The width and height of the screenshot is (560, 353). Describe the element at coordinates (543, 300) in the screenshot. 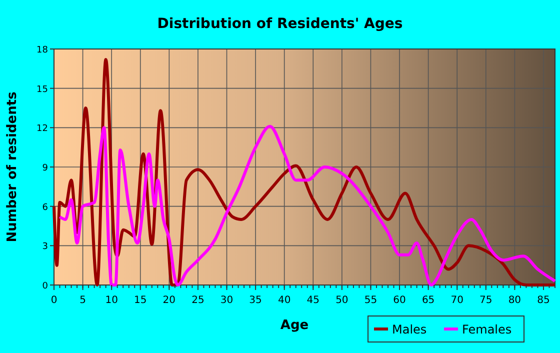

I see `x-tick-label: 85` at that location.